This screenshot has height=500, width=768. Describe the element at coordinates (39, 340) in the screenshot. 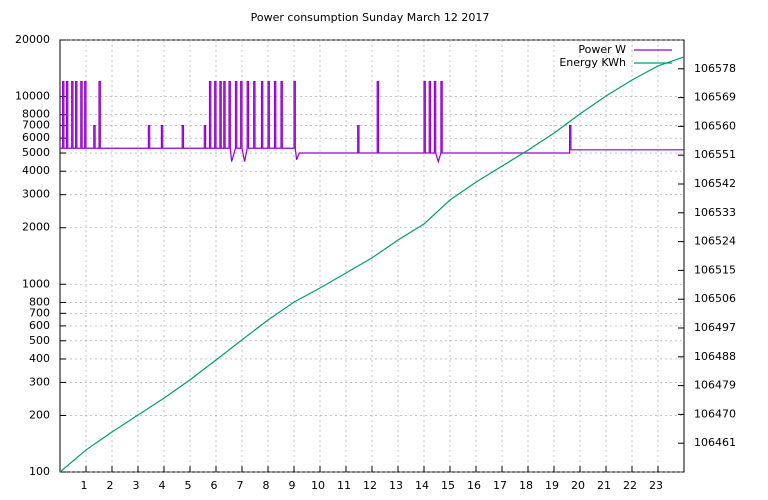

I see `y-tick-label: 500` at that location.